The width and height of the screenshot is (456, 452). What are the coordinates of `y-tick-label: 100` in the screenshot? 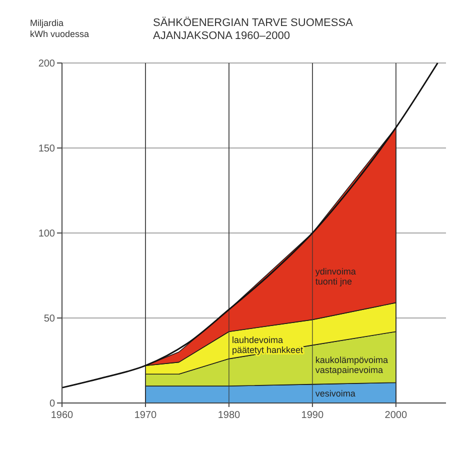 It's located at (47, 234).